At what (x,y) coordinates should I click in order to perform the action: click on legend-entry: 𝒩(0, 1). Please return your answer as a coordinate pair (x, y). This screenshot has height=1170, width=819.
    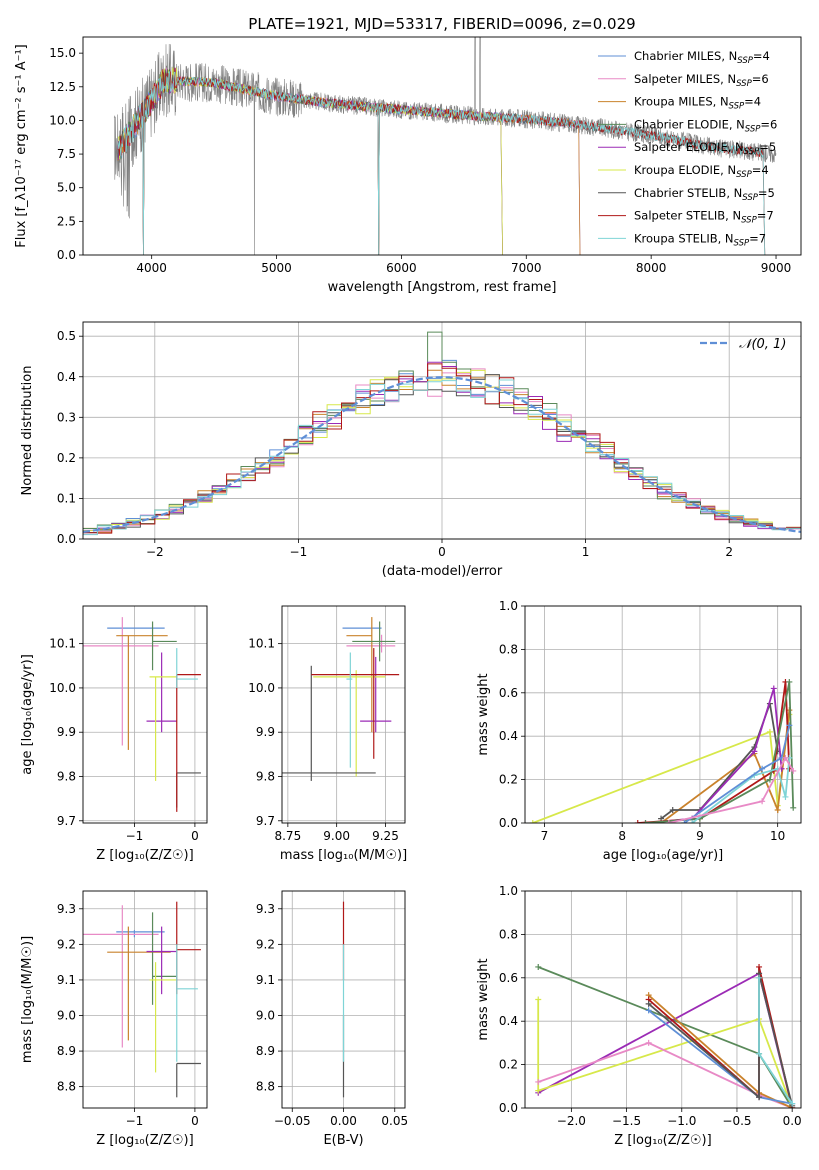
    Looking at the image, I should click on (762, 344).